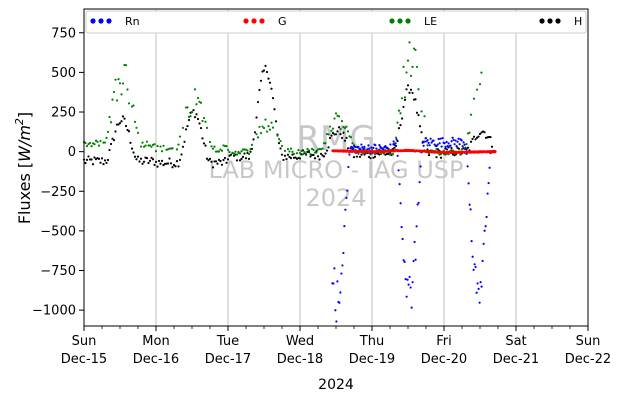 The image size is (622, 401). What do you see at coordinates (371, 341) in the screenshot?
I see `x-tick-day: Thu` at bounding box center [371, 341].